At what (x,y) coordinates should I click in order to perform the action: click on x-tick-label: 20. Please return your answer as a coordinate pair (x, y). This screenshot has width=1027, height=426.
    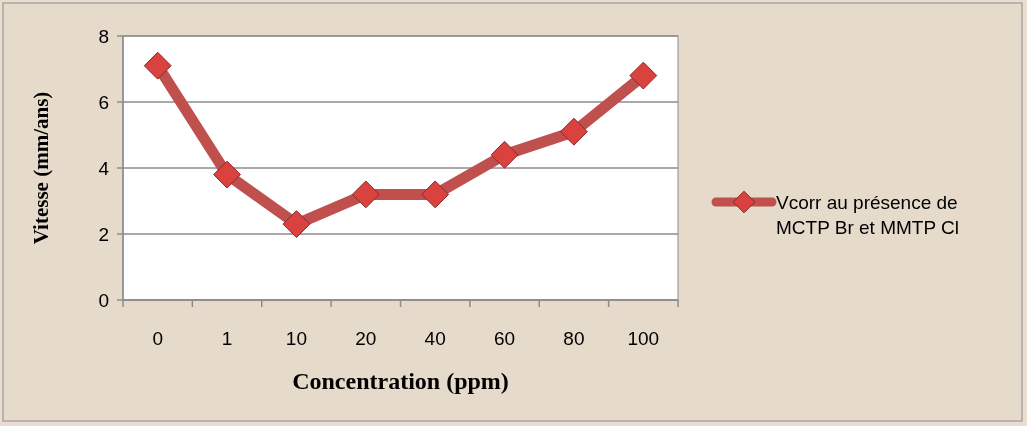
    Looking at the image, I should click on (366, 338).